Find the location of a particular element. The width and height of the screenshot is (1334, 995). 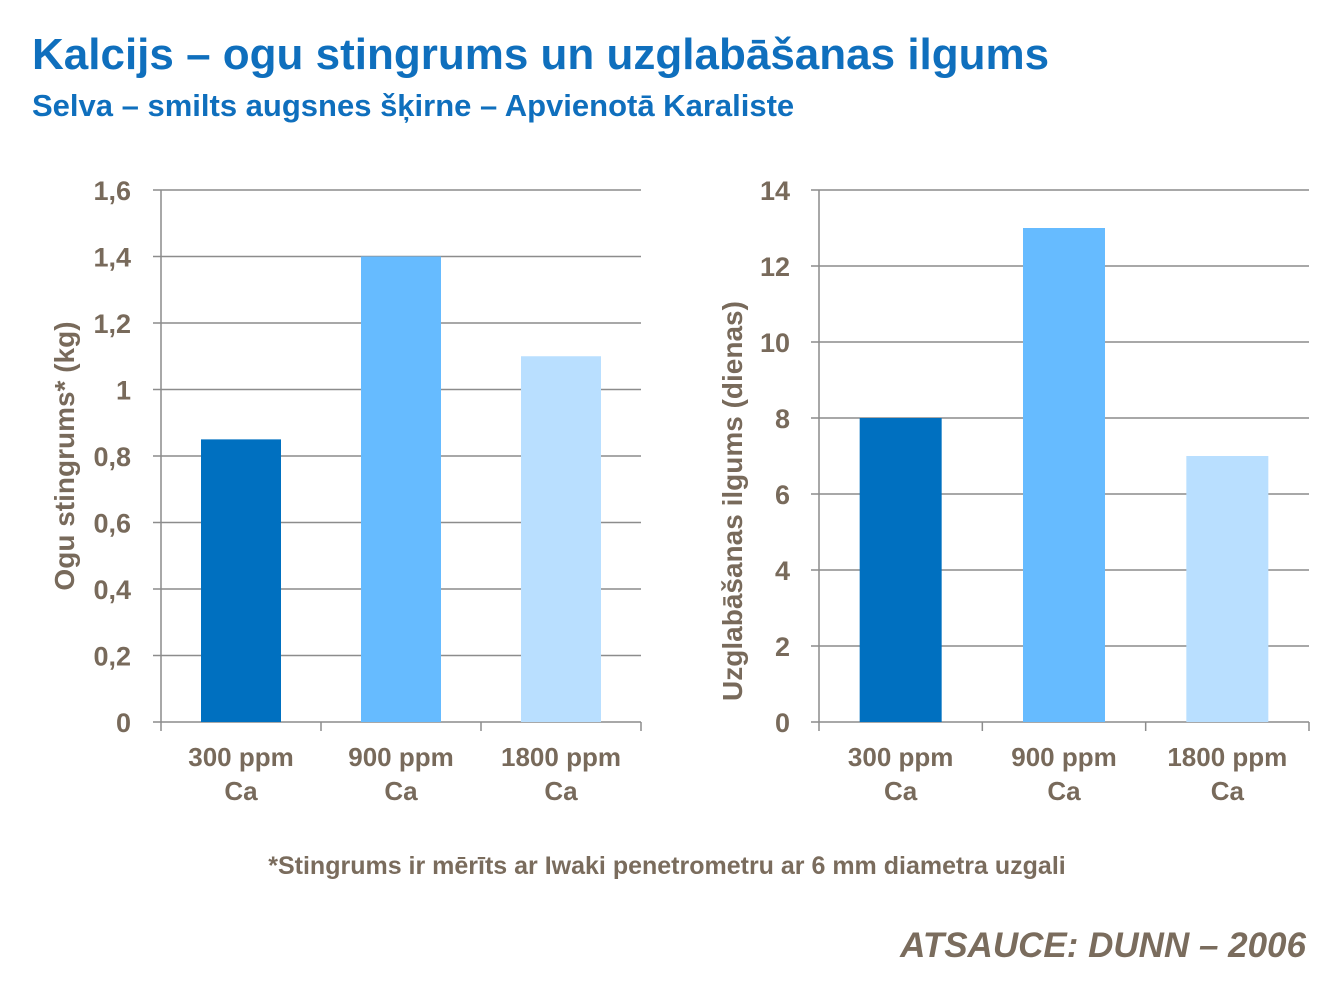

source-citation: ATSAUCE: DUNN – 2006 is located at coordinates (1103, 945).